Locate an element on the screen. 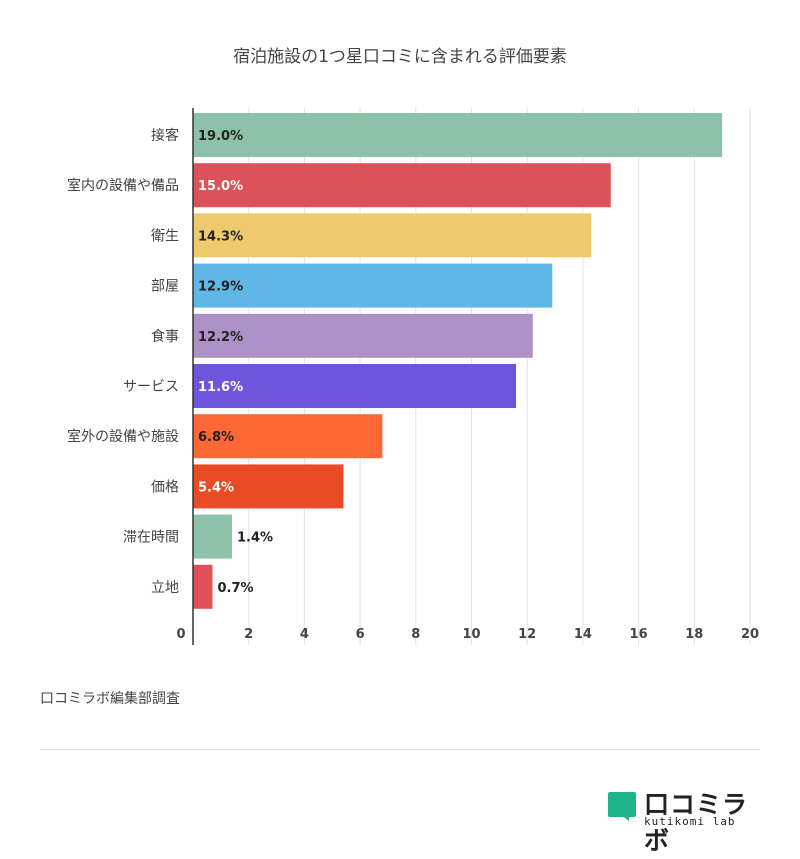 The width and height of the screenshot is (800, 859). category-label: 部屋 is located at coordinates (165, 287).